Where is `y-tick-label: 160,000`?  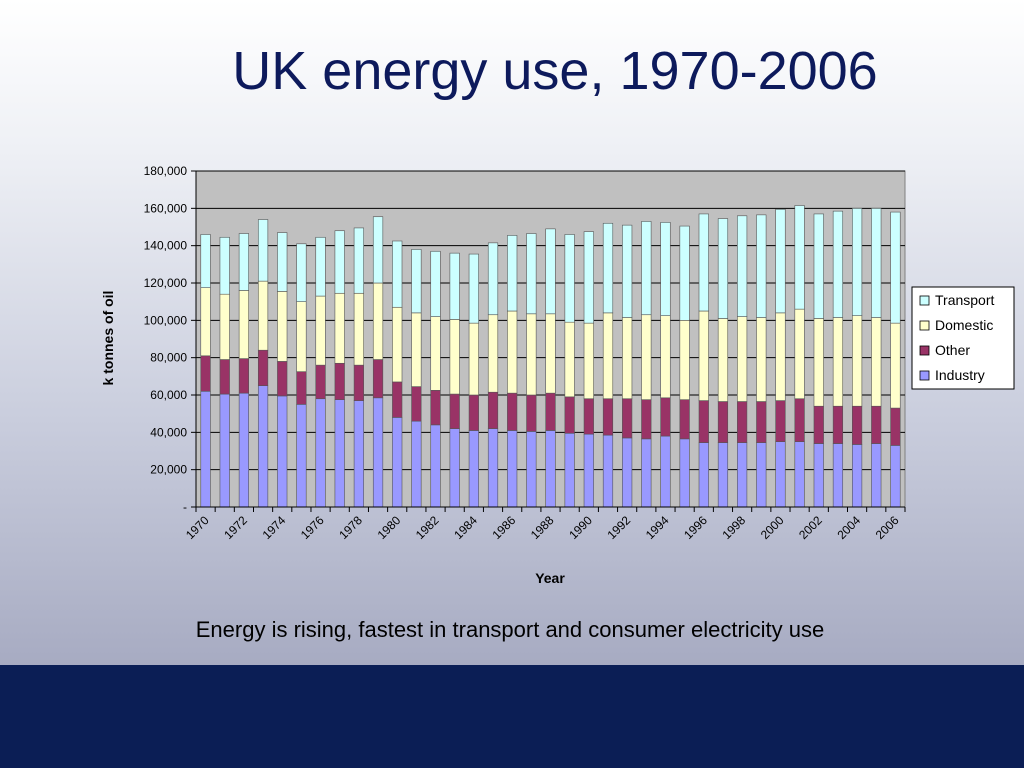
y-tick-label: 160,000 is located at coordinates (166, 208).